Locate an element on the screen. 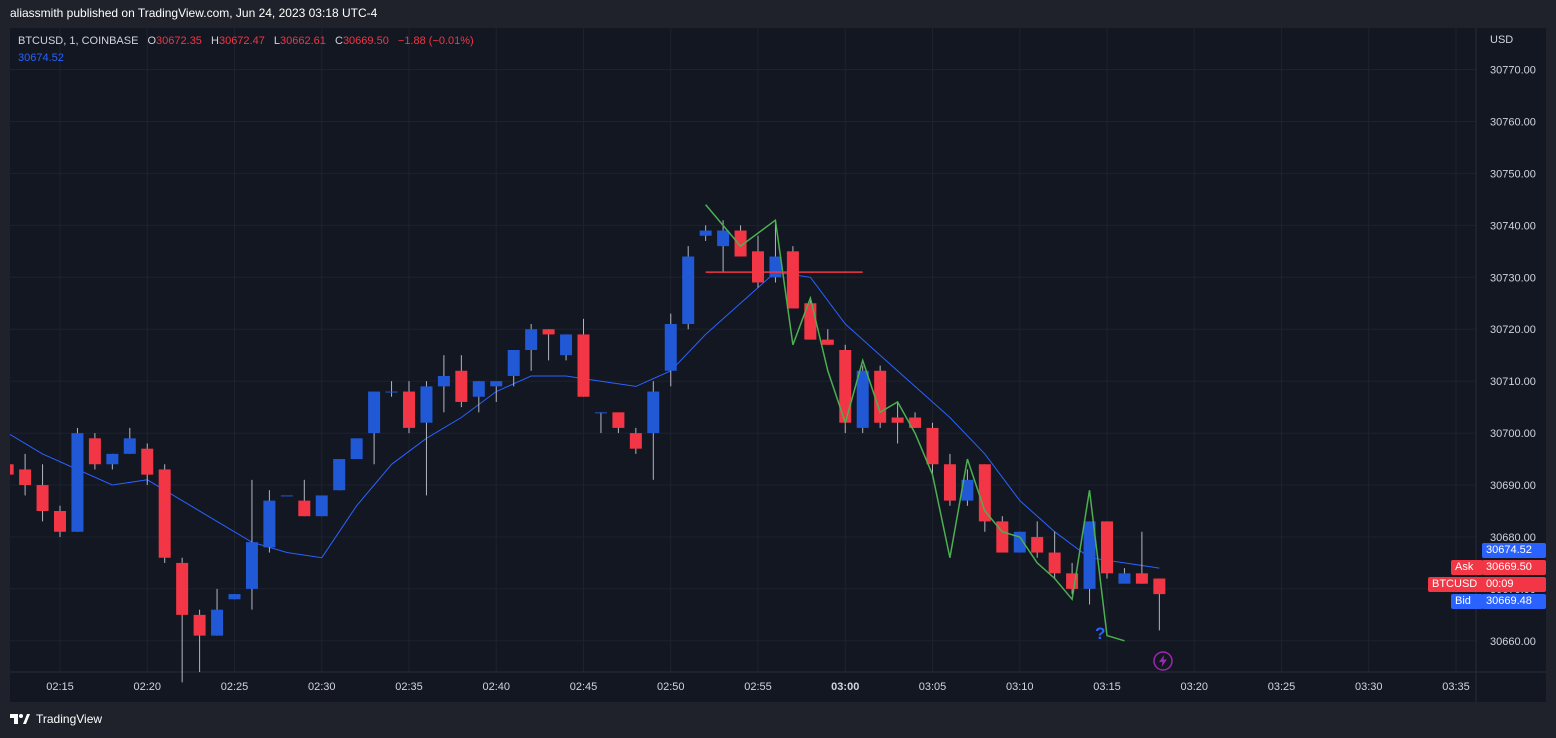 This screenshot has width=1556, height=738. footer: TradingView is located at coordinates (56, 719).